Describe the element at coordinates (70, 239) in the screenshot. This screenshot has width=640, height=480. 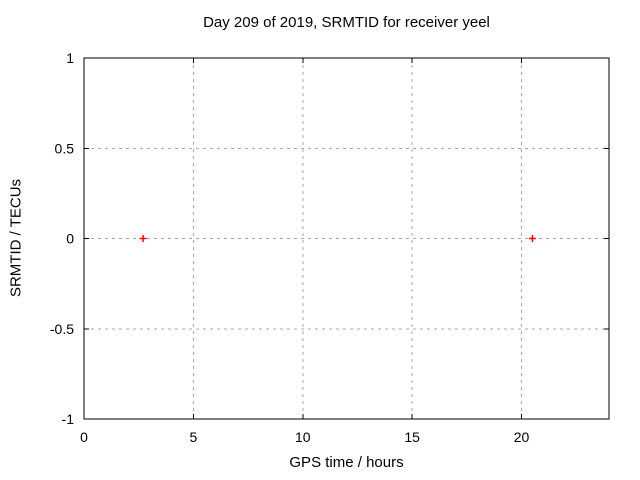
I see `y-tick-label: 0` at that location.